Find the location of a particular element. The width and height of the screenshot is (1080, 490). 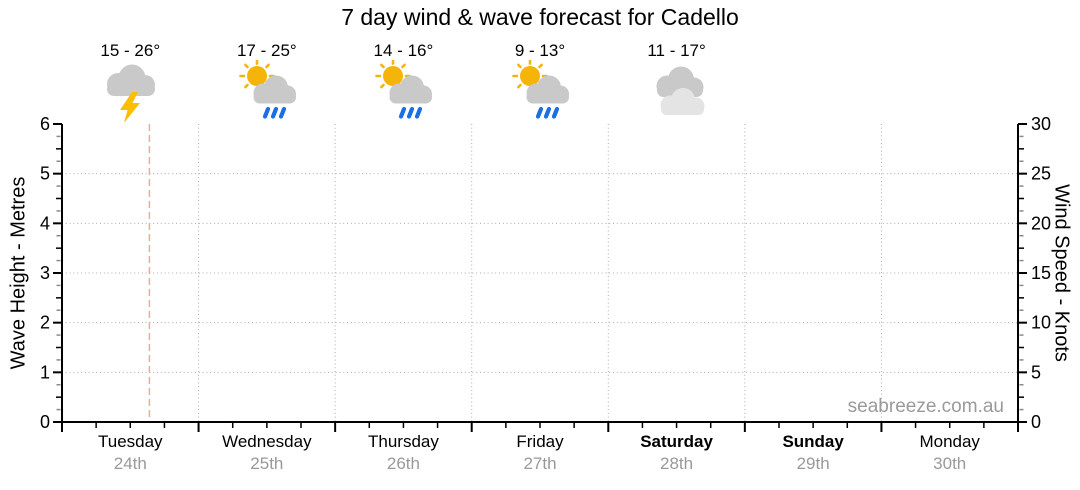

right-tick-label: 25 is located at coordinates (1041, 174).